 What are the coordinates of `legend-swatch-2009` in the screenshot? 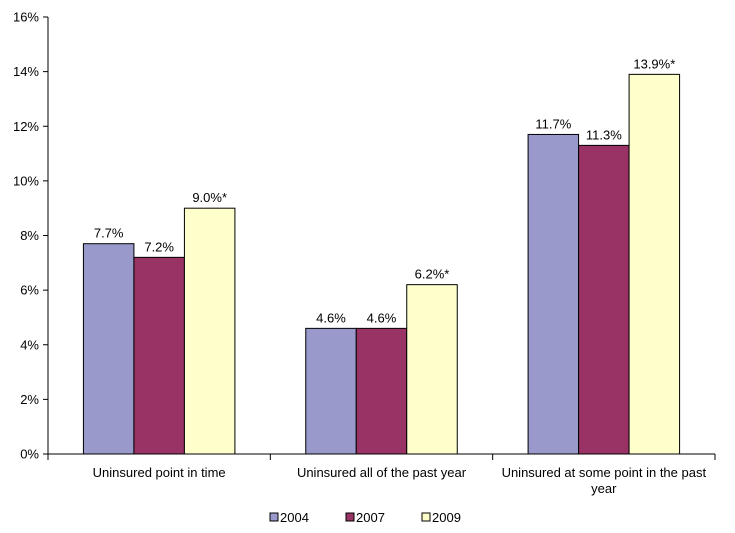 It's located at (426, 517).